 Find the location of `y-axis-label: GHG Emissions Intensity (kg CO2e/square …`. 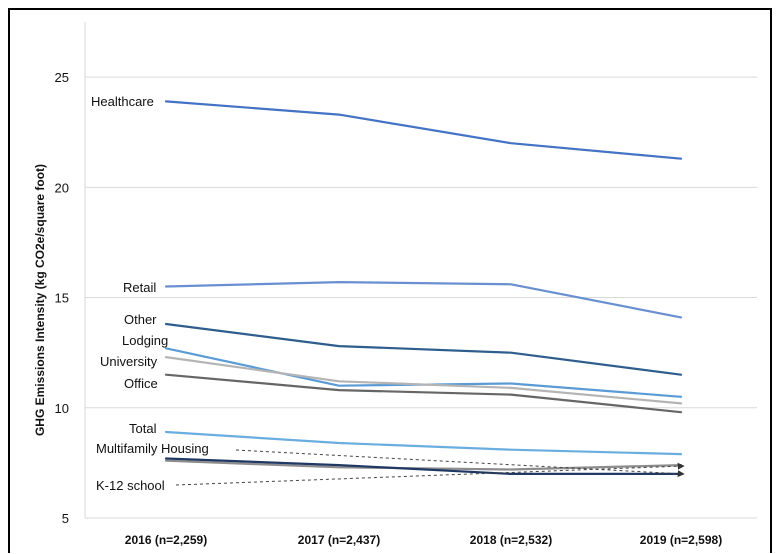

y-axis-label: GHG Emissions Intensity (kg CO2e/square … is located at coordinates (40, 300).